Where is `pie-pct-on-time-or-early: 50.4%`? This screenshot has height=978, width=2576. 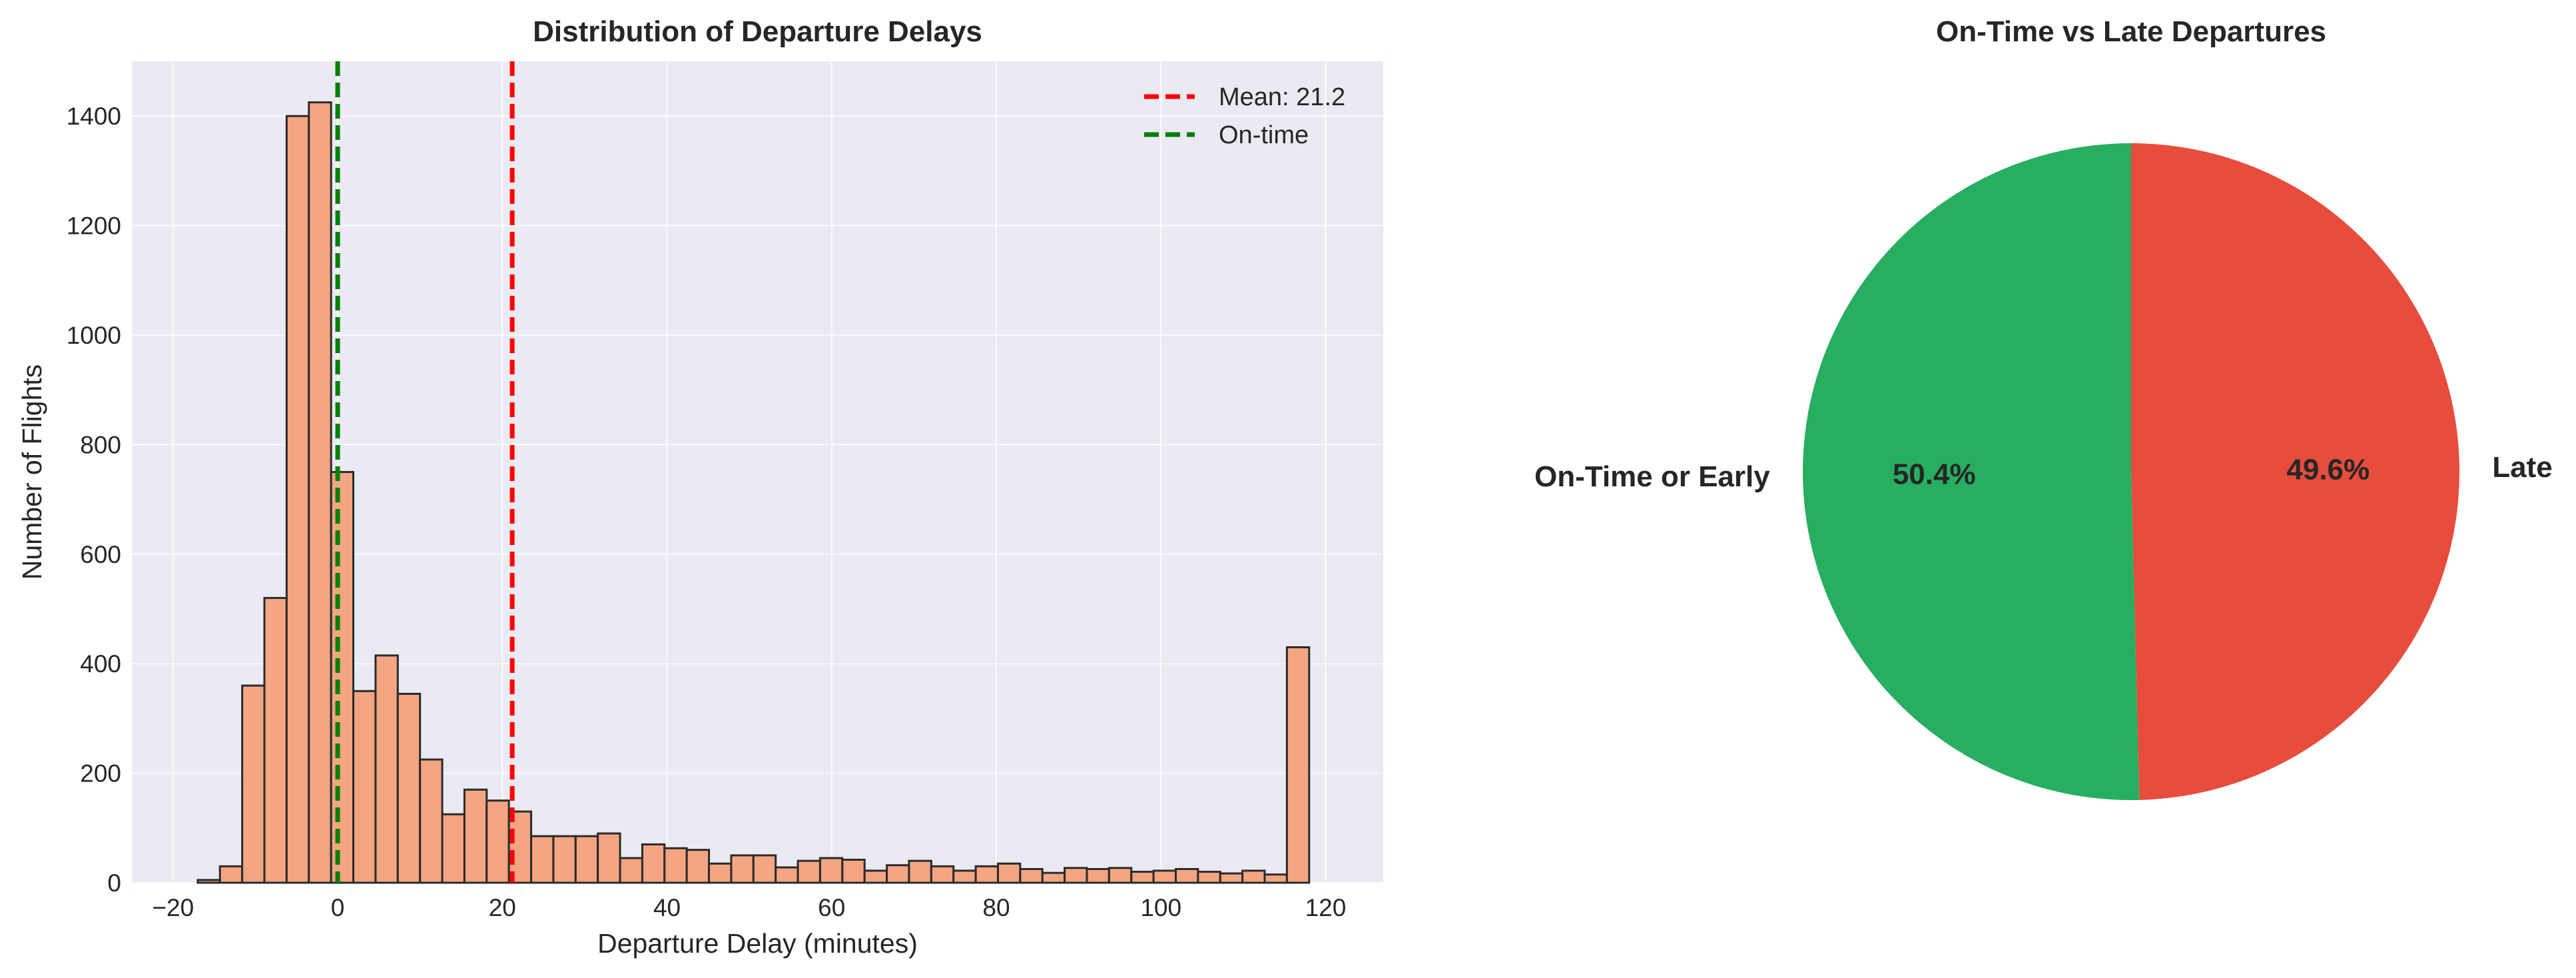
pie-pct-on-time-or-early: 50.4% is located at coordinates (1934, 474).